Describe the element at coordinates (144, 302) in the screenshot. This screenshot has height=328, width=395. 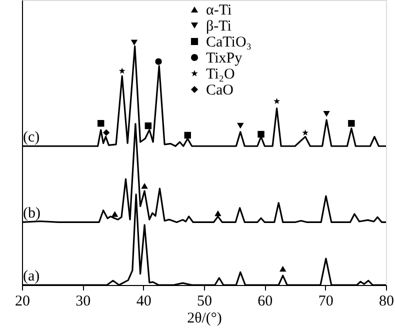
I see `x-tick-label: 40` at that location.